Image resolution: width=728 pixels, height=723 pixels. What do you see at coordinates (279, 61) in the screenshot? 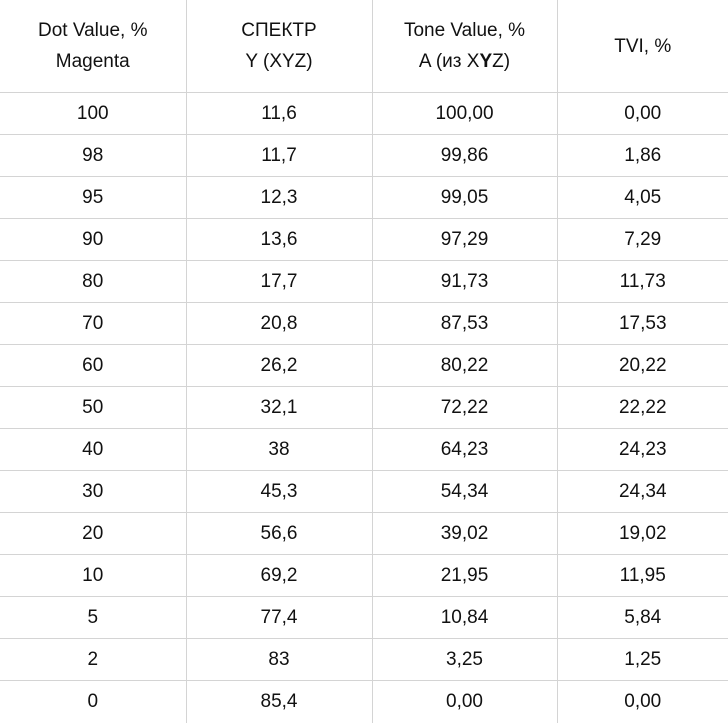
I see `header-spectr-line2: Y (XYZ)` at bounding box center [279, 61].